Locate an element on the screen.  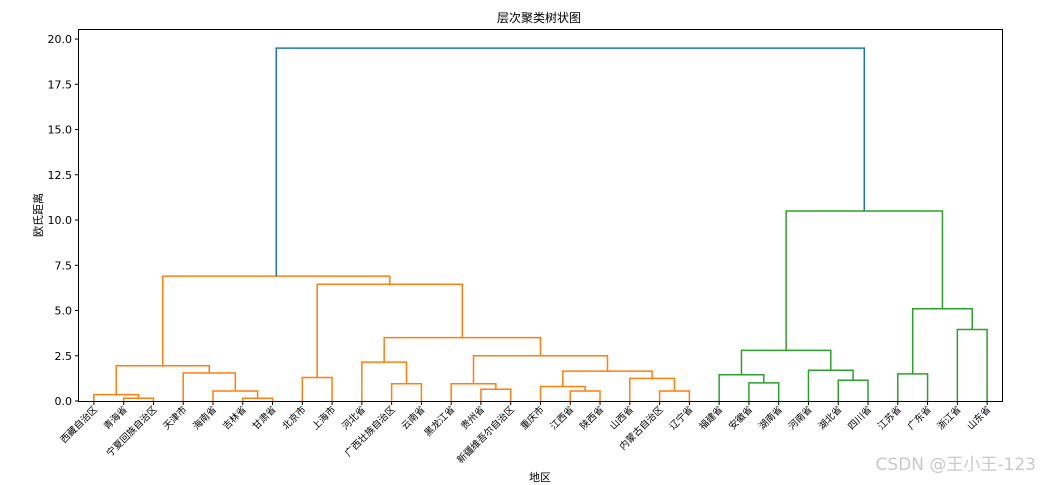
leaf-label: 宁夏回族自治区 is located at coordinates (132, 431).